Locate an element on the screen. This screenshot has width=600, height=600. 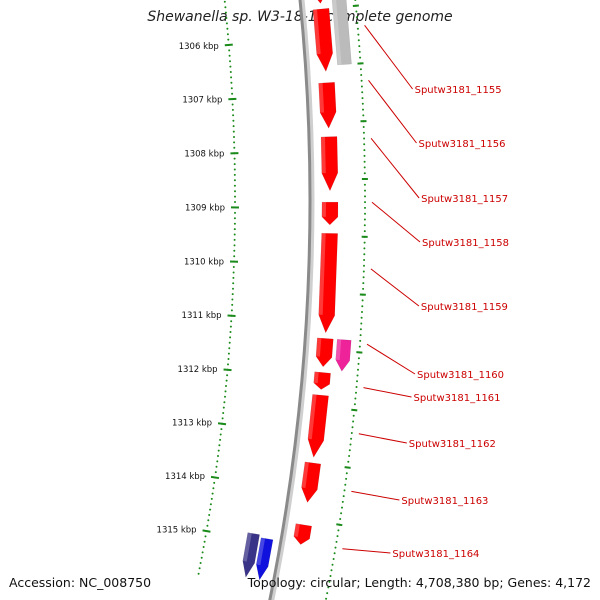
gene-label: Sputw3181_1157 is located at coordinates (464, 199).